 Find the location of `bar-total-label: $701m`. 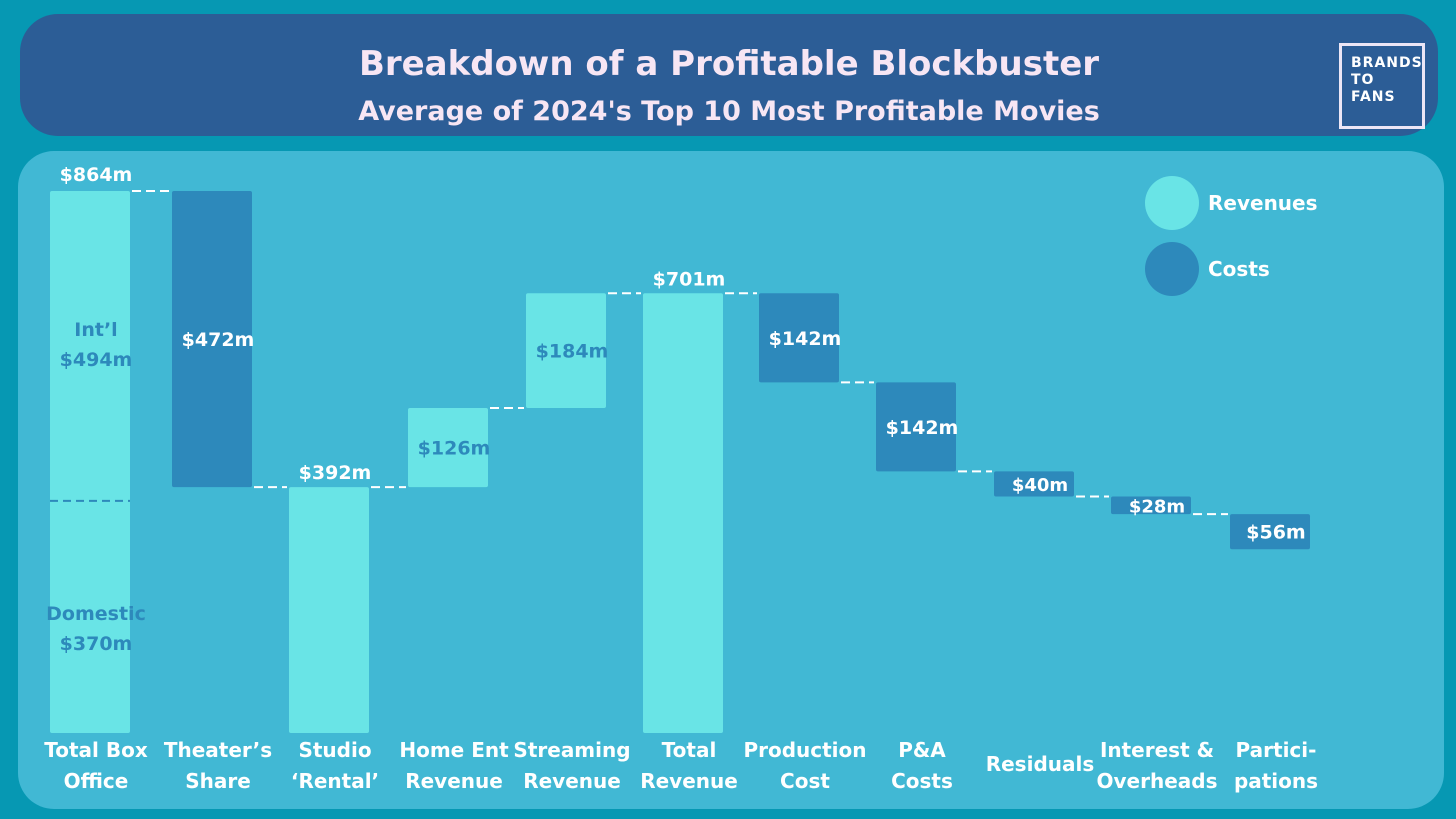

bar-total-label: $701m is located at coordinates (689, 279).